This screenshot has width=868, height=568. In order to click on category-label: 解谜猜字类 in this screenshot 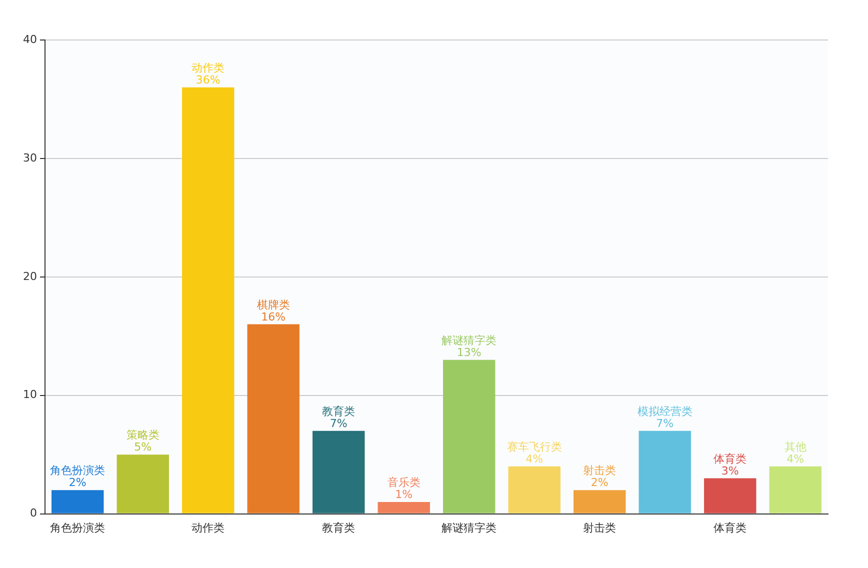, I will do `click(469, 340)`.